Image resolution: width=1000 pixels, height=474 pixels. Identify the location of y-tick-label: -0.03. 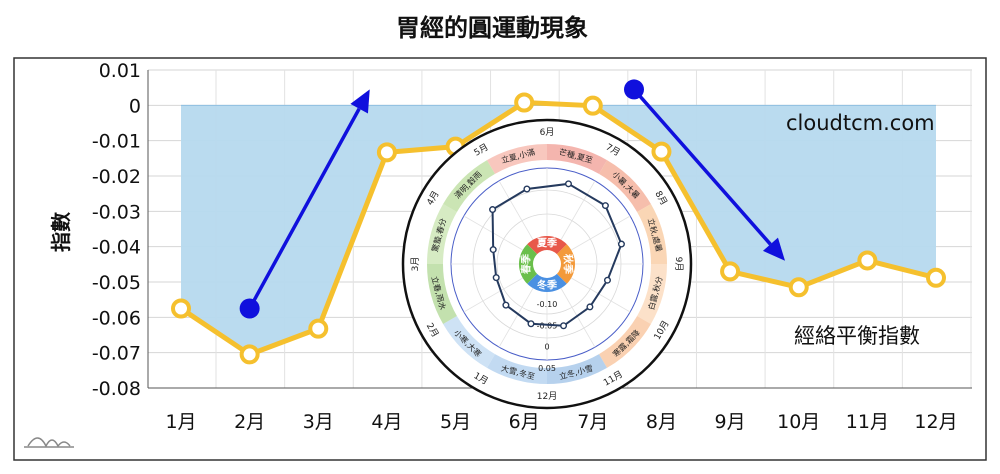
(116, 212).